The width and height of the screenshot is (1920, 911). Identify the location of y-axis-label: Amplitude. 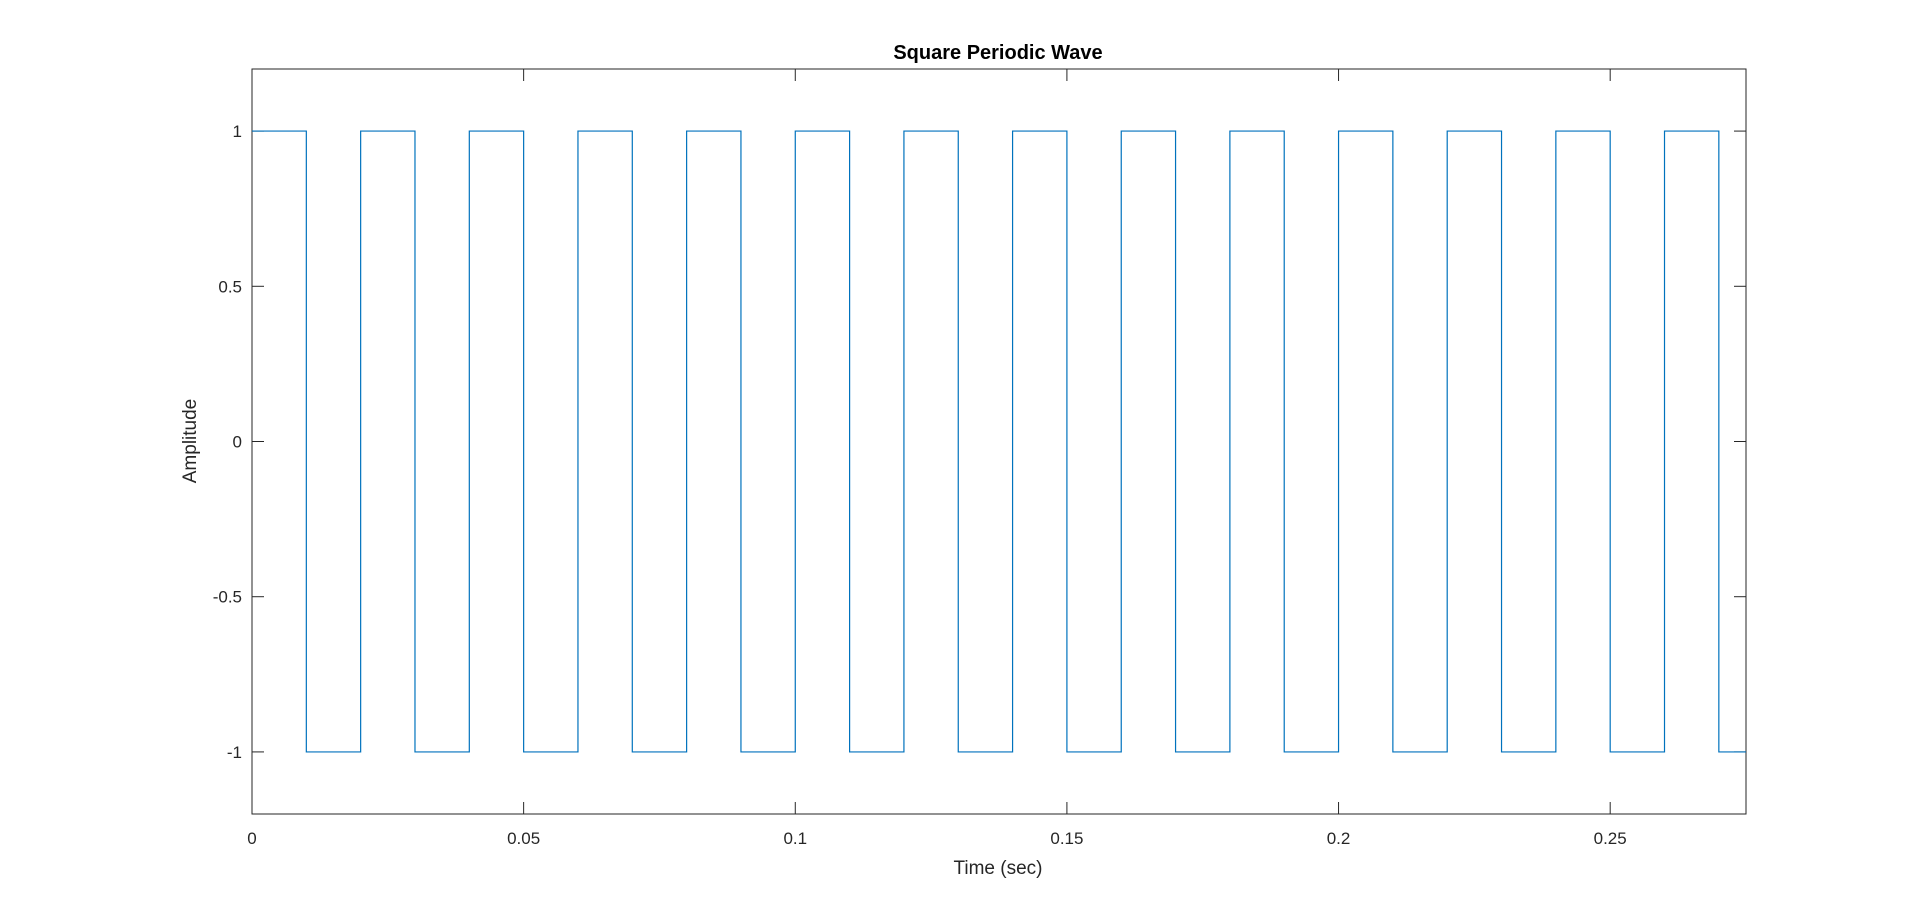
(190, 441).